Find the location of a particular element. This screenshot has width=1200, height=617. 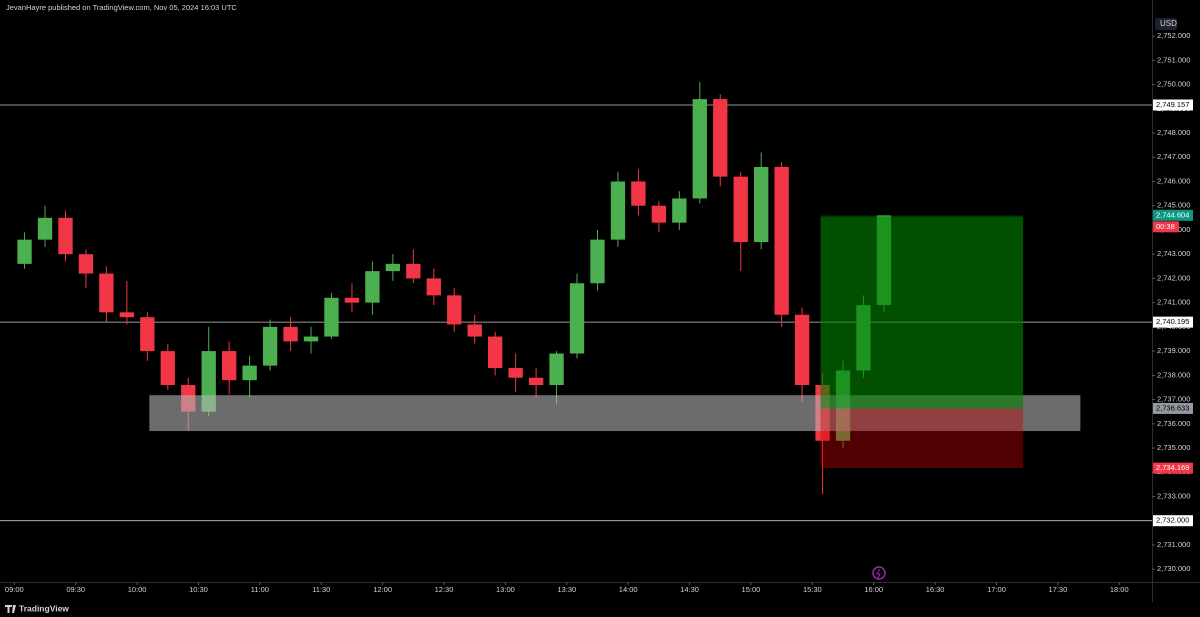

currency: USD is located at coordinates (1168, 23).